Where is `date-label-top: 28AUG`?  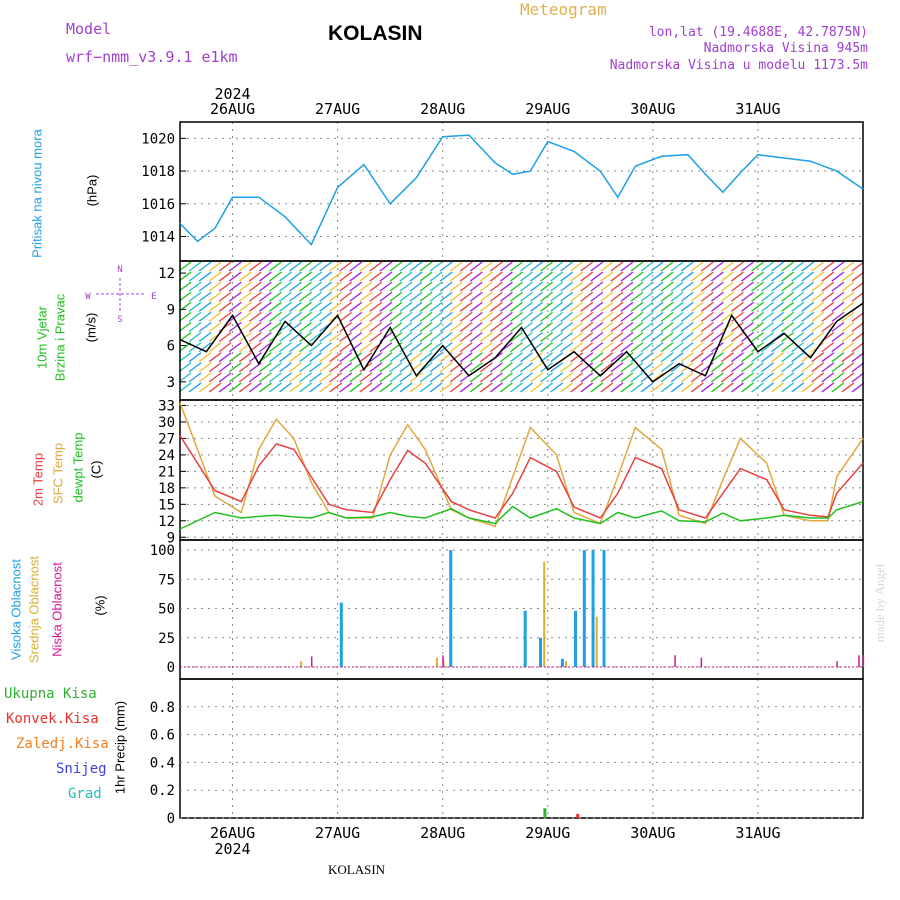
date-label-top: 28AUG is located at coordinates (442, 109).